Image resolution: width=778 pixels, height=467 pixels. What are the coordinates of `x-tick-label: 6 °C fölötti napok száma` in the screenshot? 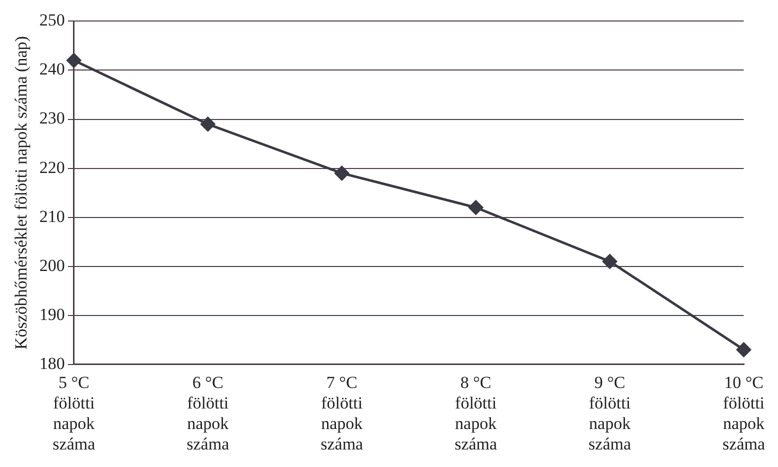 It's located at (208, 413).